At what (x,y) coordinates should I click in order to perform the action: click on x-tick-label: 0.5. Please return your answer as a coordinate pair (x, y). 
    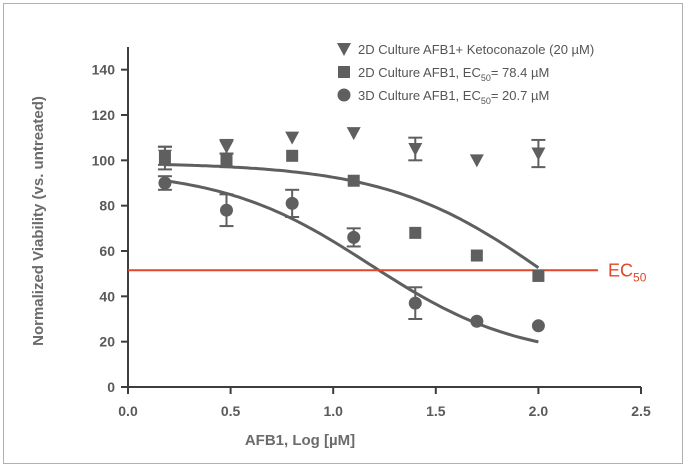
    Looking at the image, I should click on (231, 411).